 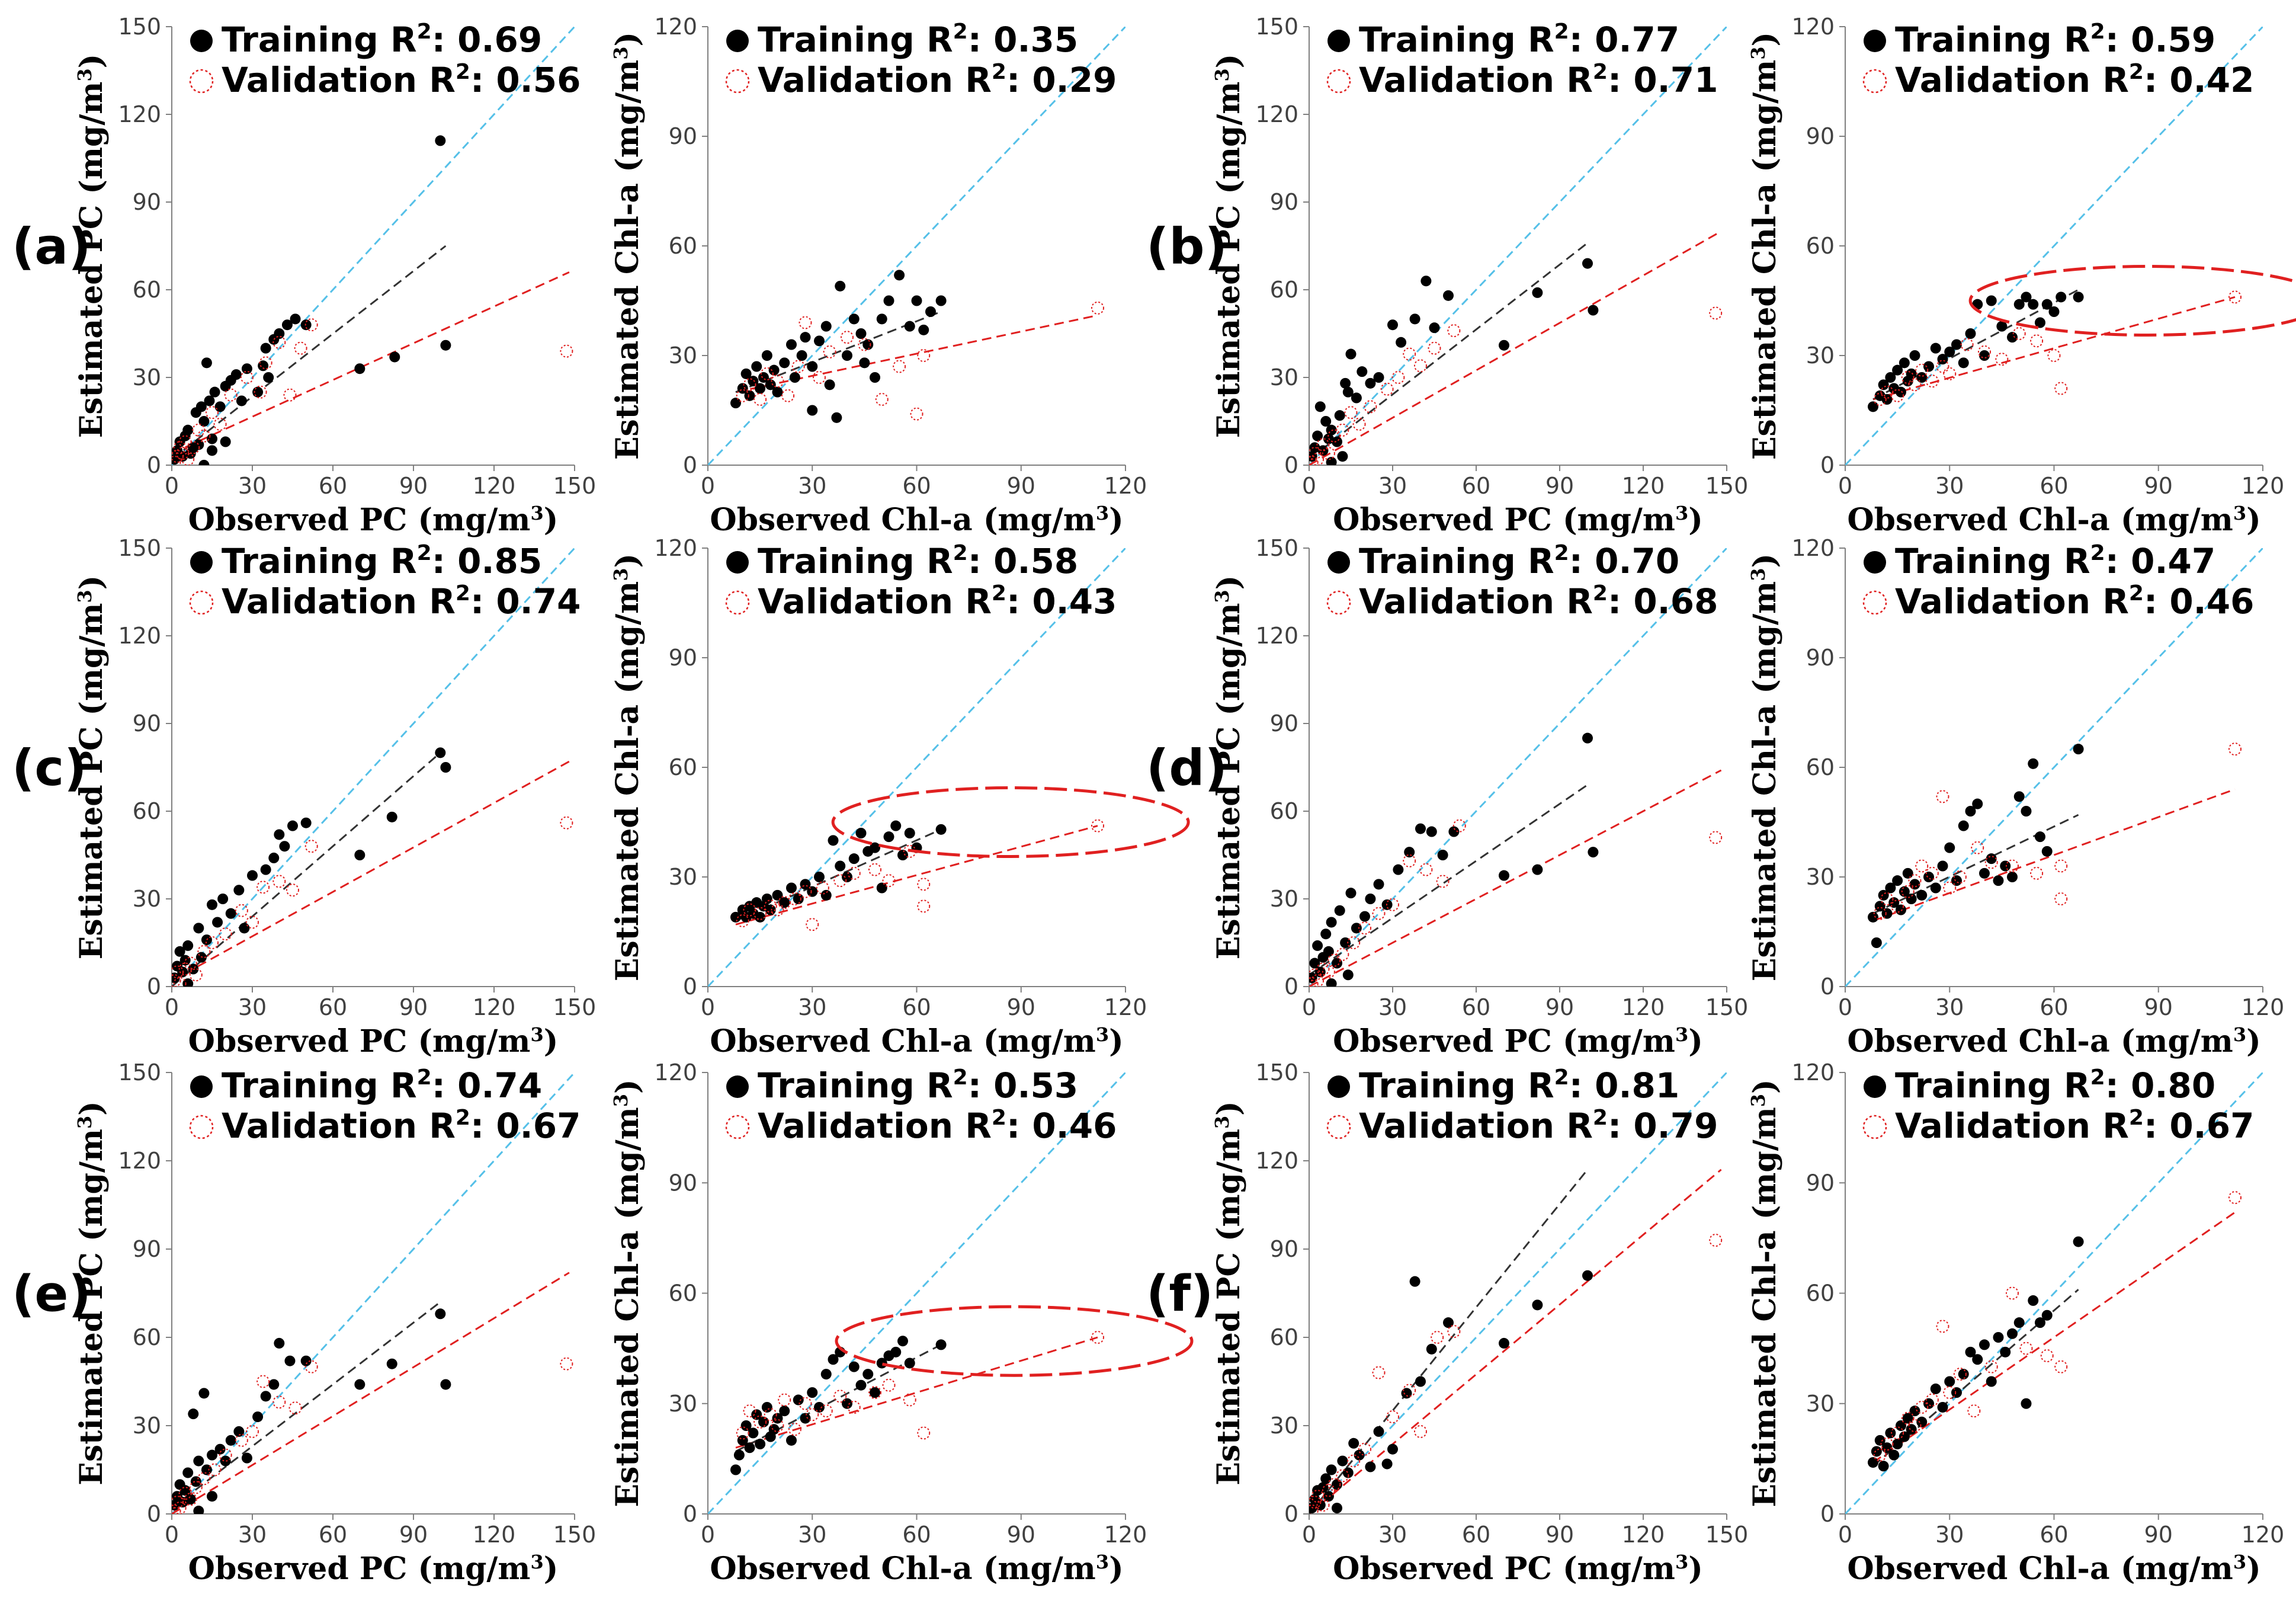 I want to click on y-tick-label: 120, so click(x=1813, y=27).